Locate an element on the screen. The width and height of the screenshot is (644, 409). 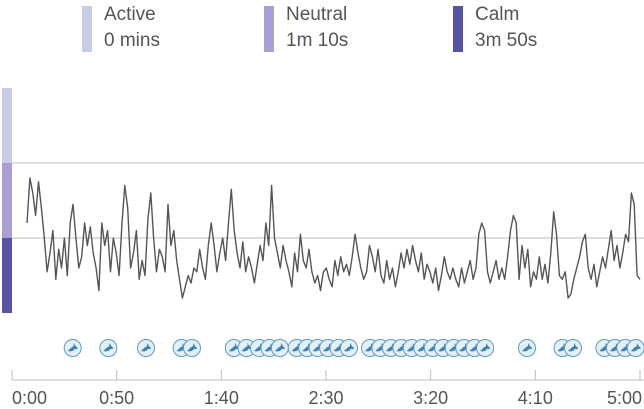
x-axis-ticks: 0:00 0:50 1:40 2:30 3:20 4:10 5:00 is located at coordinates (326, 389).